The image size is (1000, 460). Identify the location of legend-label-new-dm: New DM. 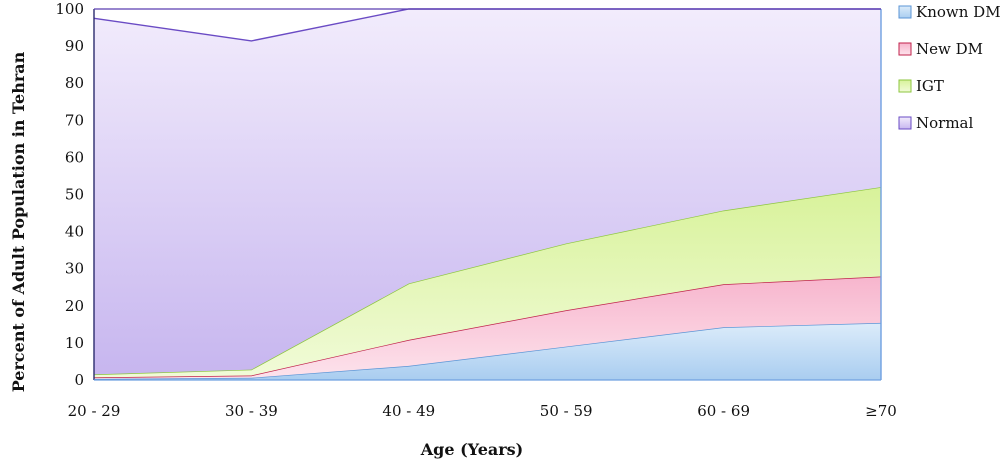
(949, 49).